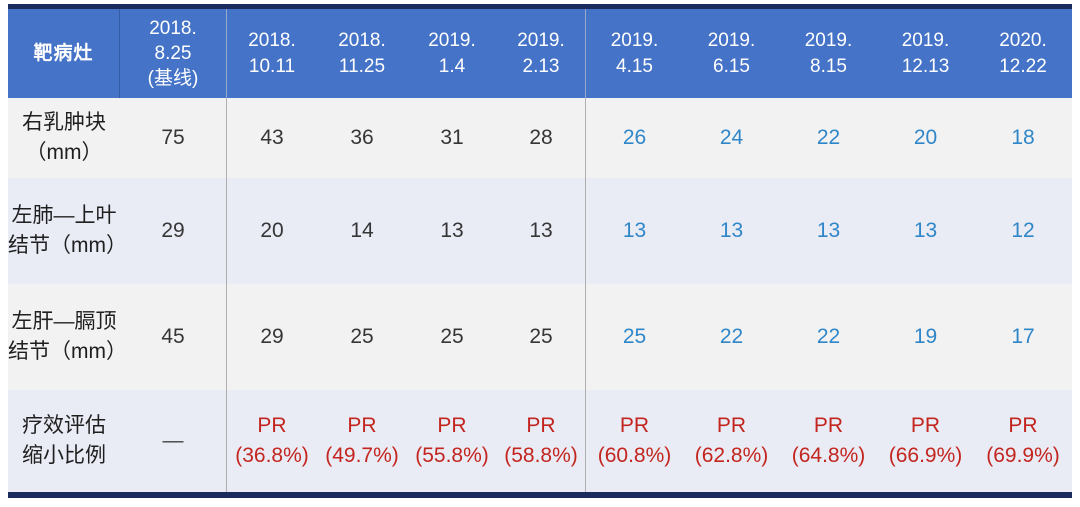 The image size is (1080, 507). What do you see at coordinates (452, 137) in the screenshot?
I see `cell-value: 31` at bounding box center [452, 137].